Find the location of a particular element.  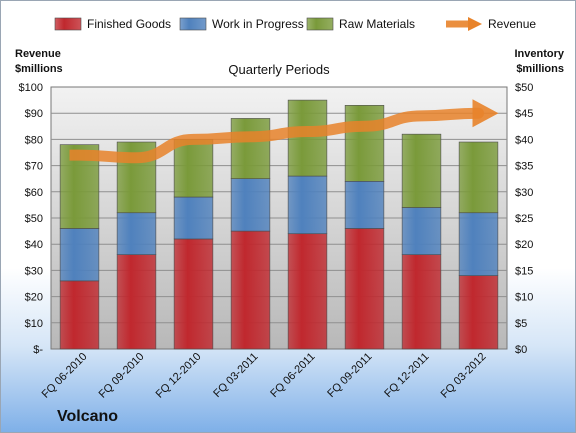

x-tick-label: FQ 06-2011 is located at coordinates (292, 375).